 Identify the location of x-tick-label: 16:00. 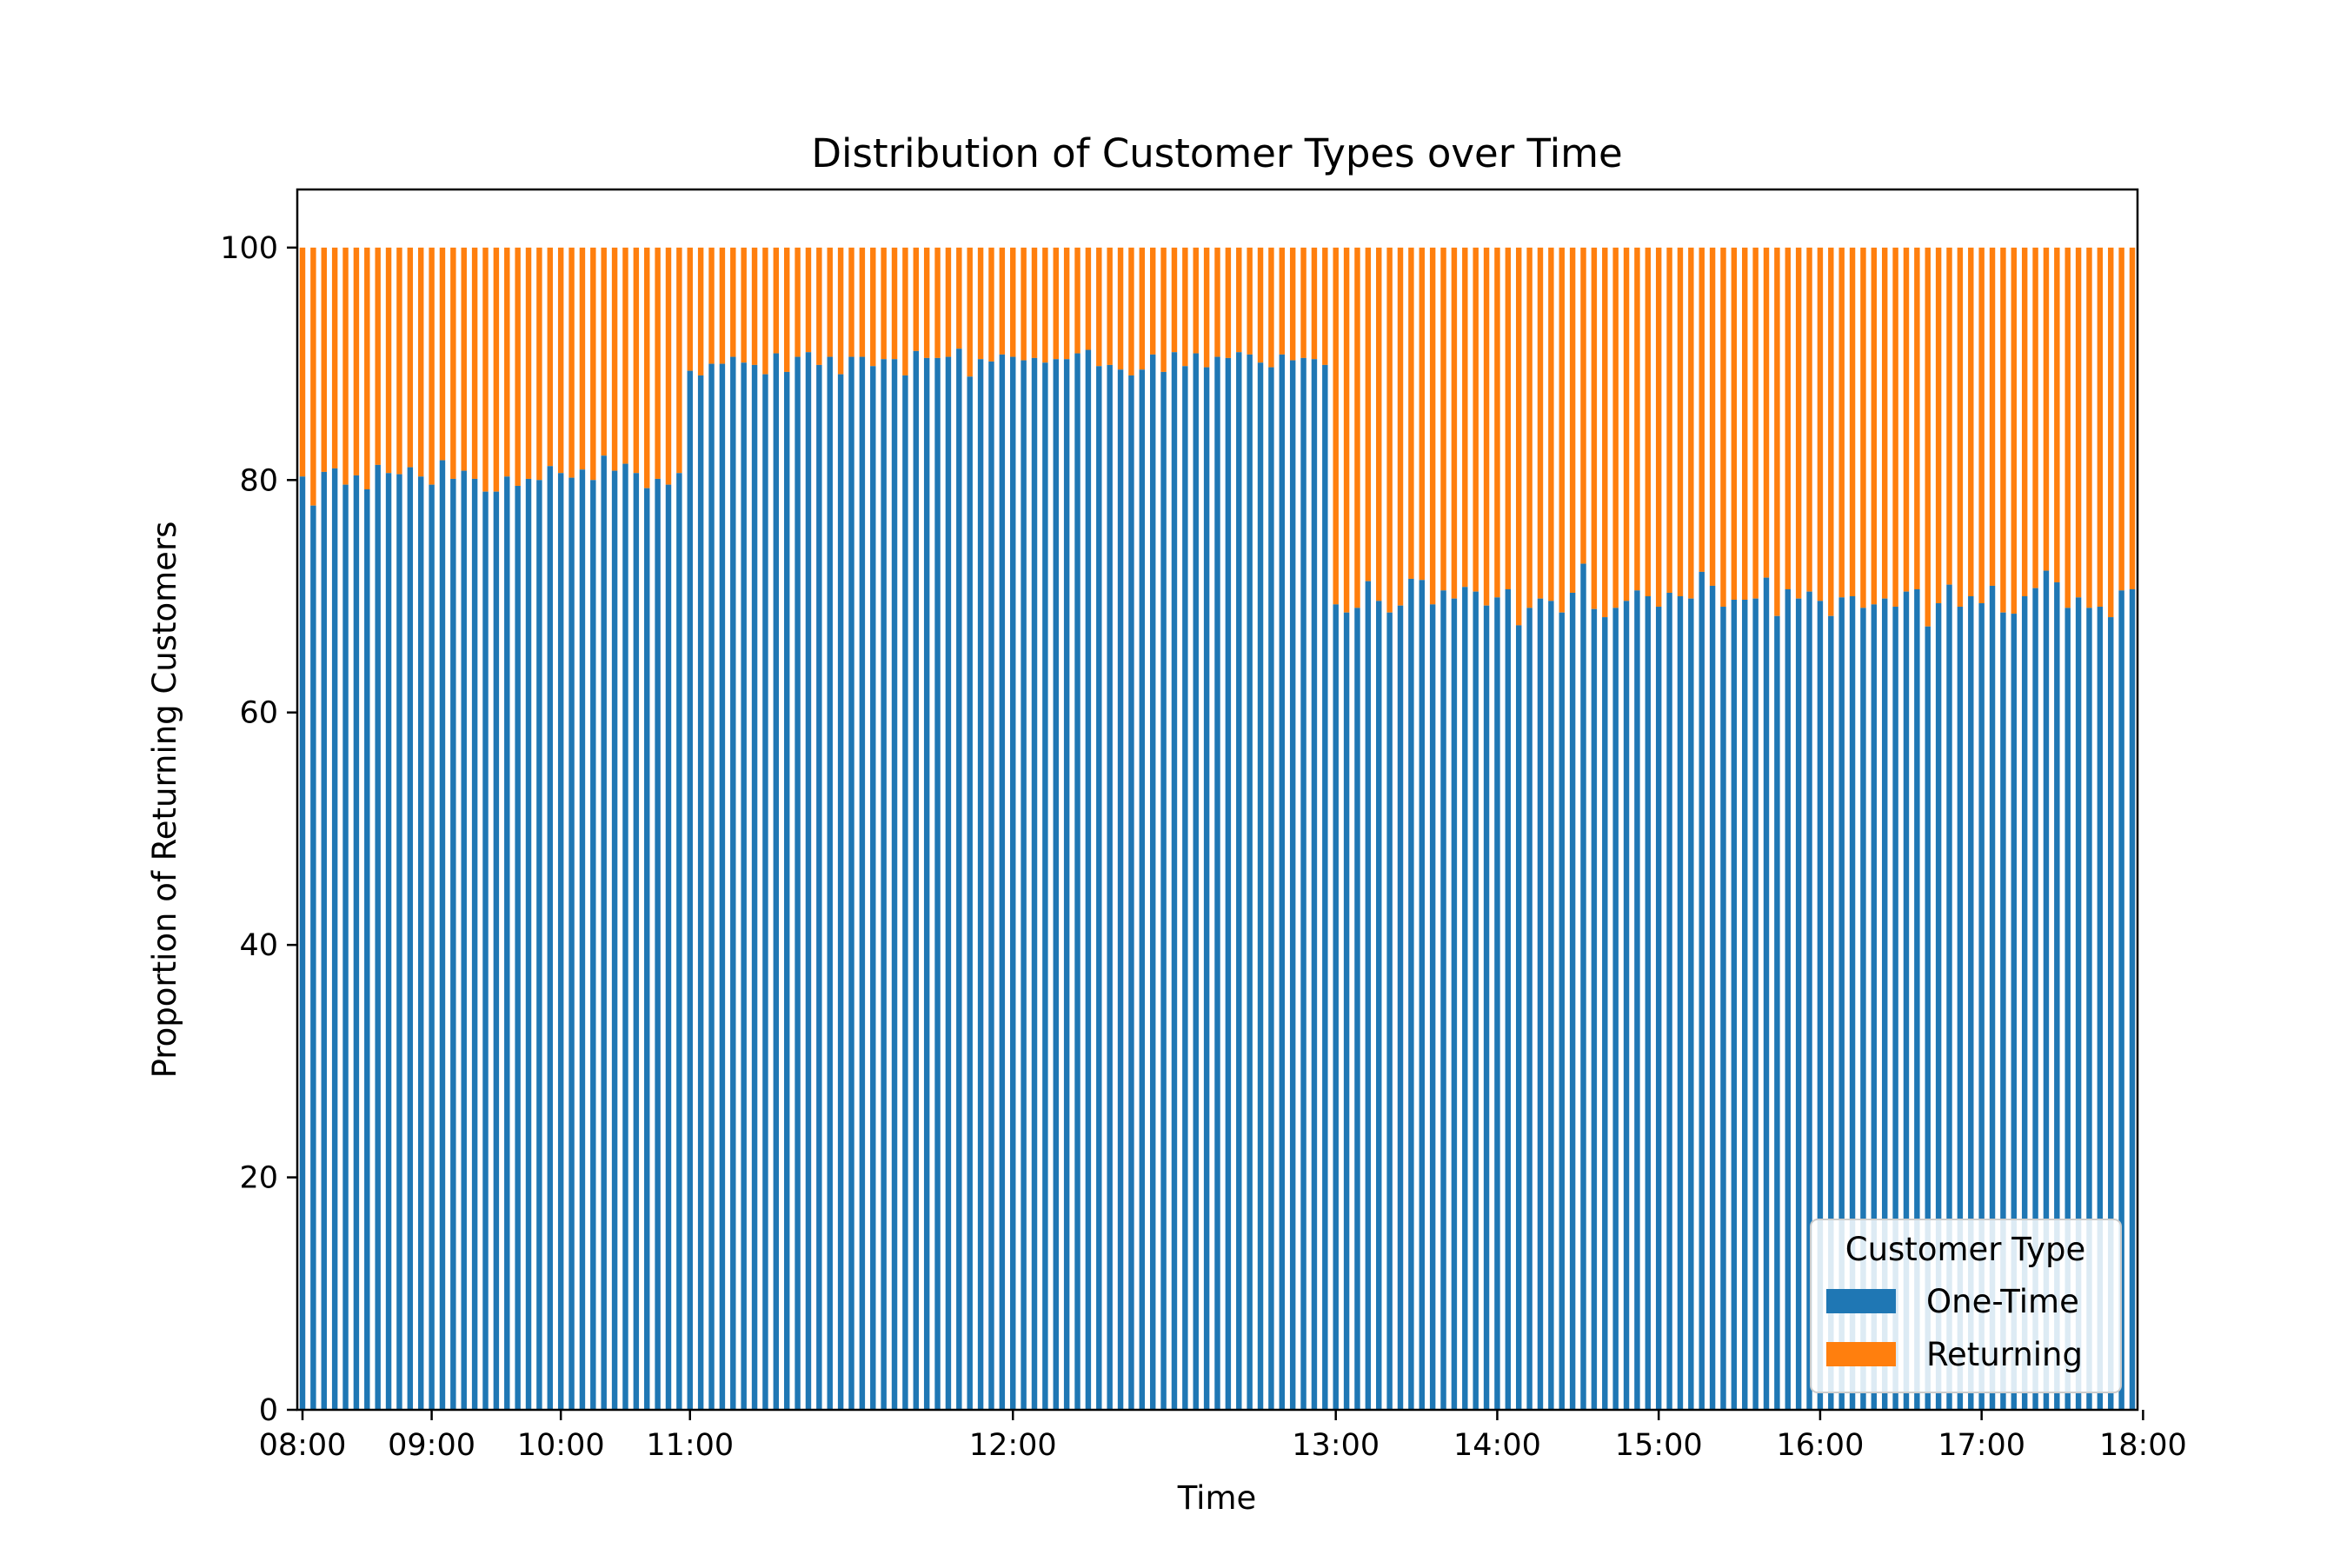
(1820, 1445).